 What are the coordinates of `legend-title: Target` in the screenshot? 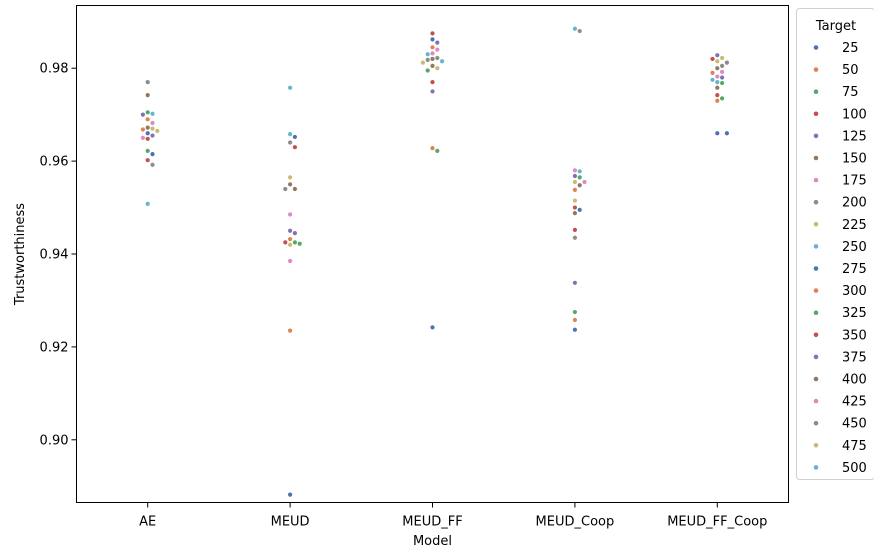 It's located at (835, 26).